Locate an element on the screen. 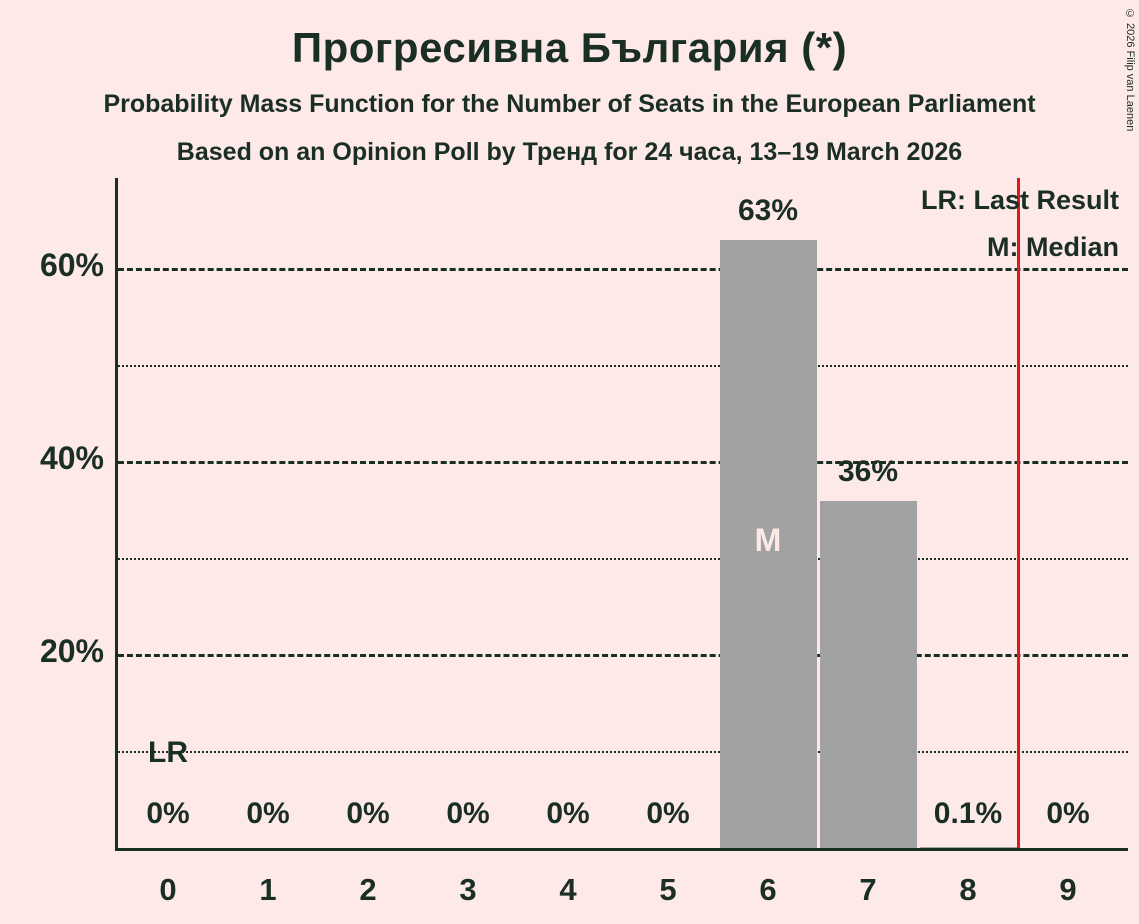 This screenshot has height=924, width=1139. bar-value-label: 0.1% is located at coordinates (968, 813).